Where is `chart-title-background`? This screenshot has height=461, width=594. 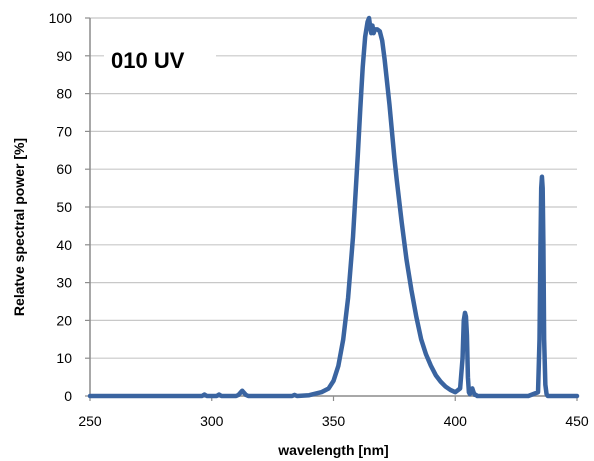
chart-title-background is located at coordinates (160, 60).